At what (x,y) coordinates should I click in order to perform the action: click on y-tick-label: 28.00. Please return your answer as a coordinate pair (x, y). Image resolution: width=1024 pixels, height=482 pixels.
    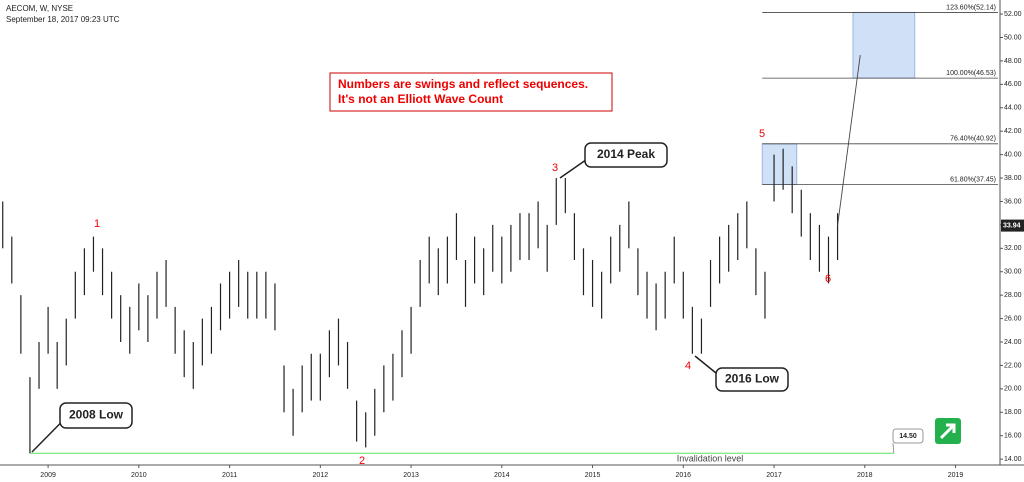
    Looking at the image, I should click on (1013, 295).